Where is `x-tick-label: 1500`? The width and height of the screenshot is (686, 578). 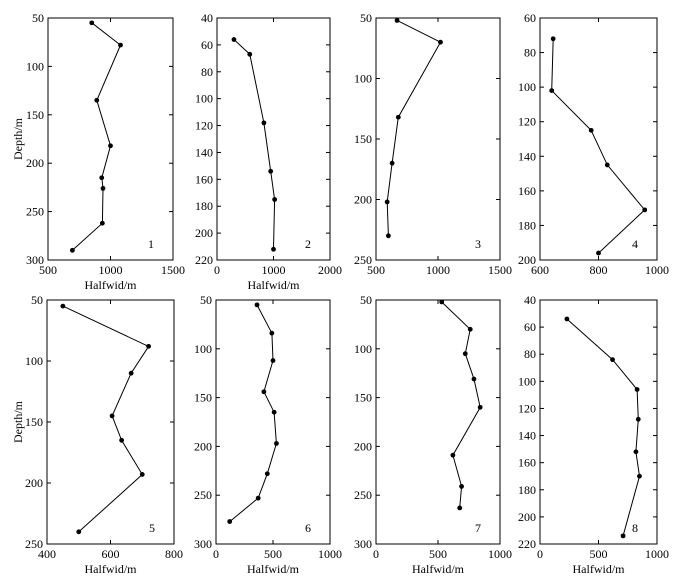
x-tick-label: 1500 is located at coordinates (173, 270).